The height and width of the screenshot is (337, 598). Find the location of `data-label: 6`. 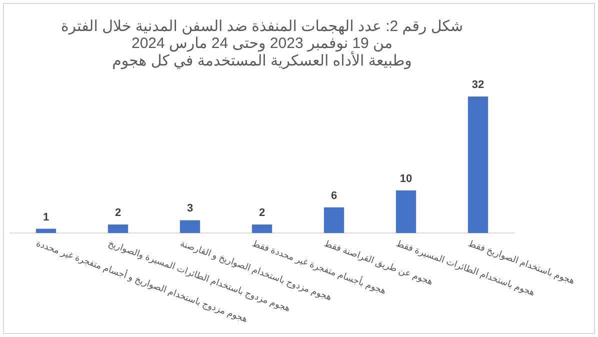

data-label: 6 is located at coordinates (334, 196).